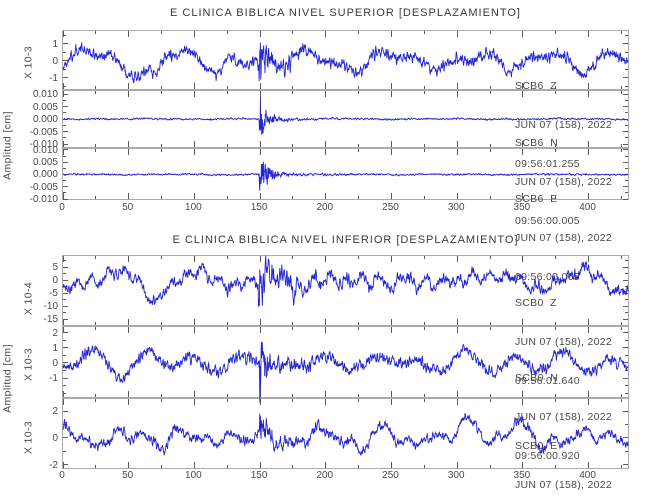  What do you see at coordinates (55, 363) in the screenshot?
I see `y-tick-label: 0` at bounding box center [55, 363].